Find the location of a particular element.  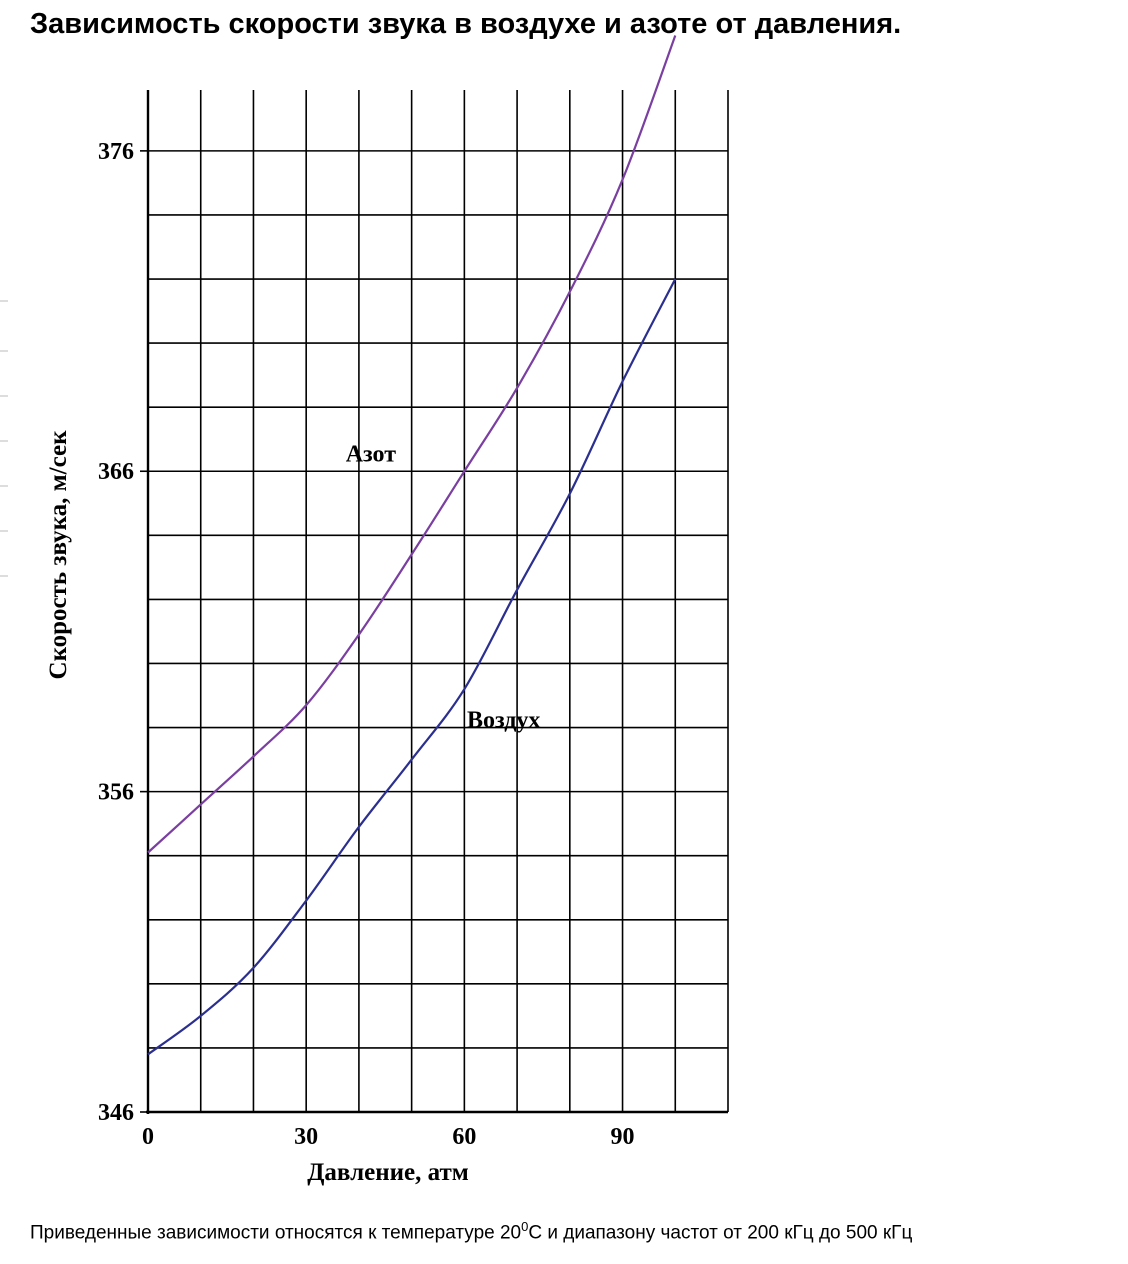

series-annotation: Азот is located at coordinates (371, 455).